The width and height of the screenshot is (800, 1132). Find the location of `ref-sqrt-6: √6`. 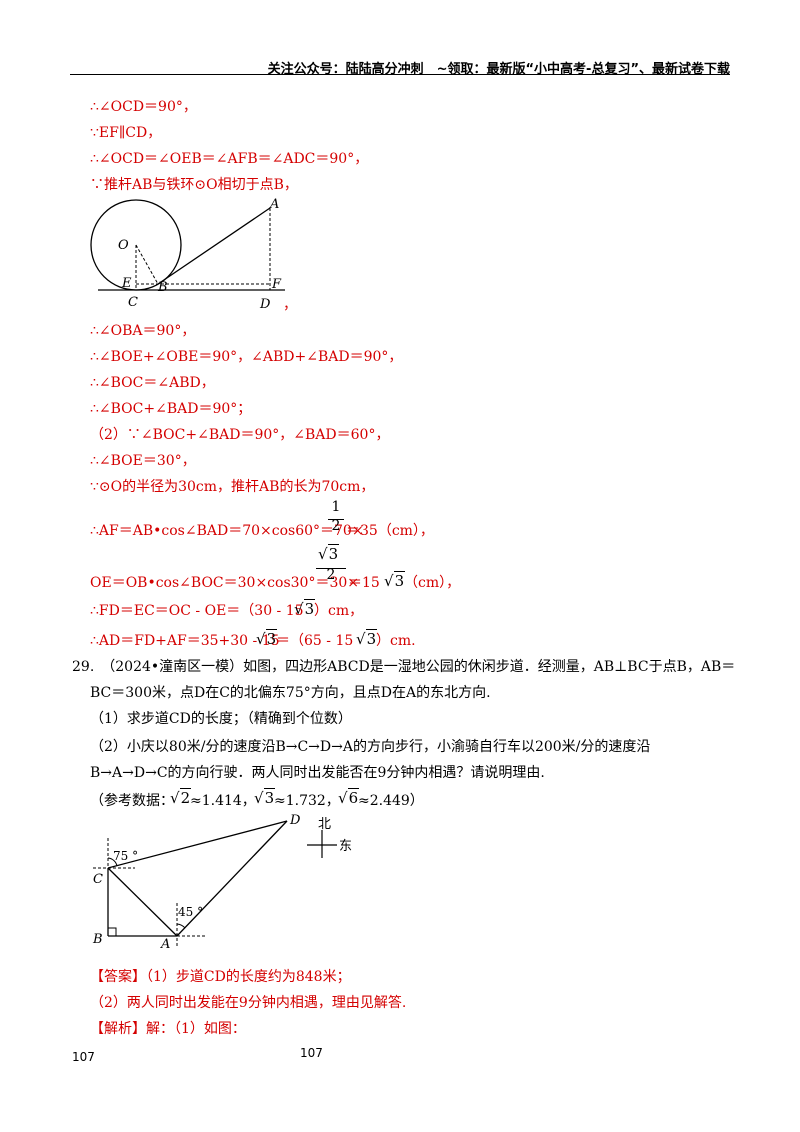

ref-sqrt-6: √6 is located at coordinates (349, 797).